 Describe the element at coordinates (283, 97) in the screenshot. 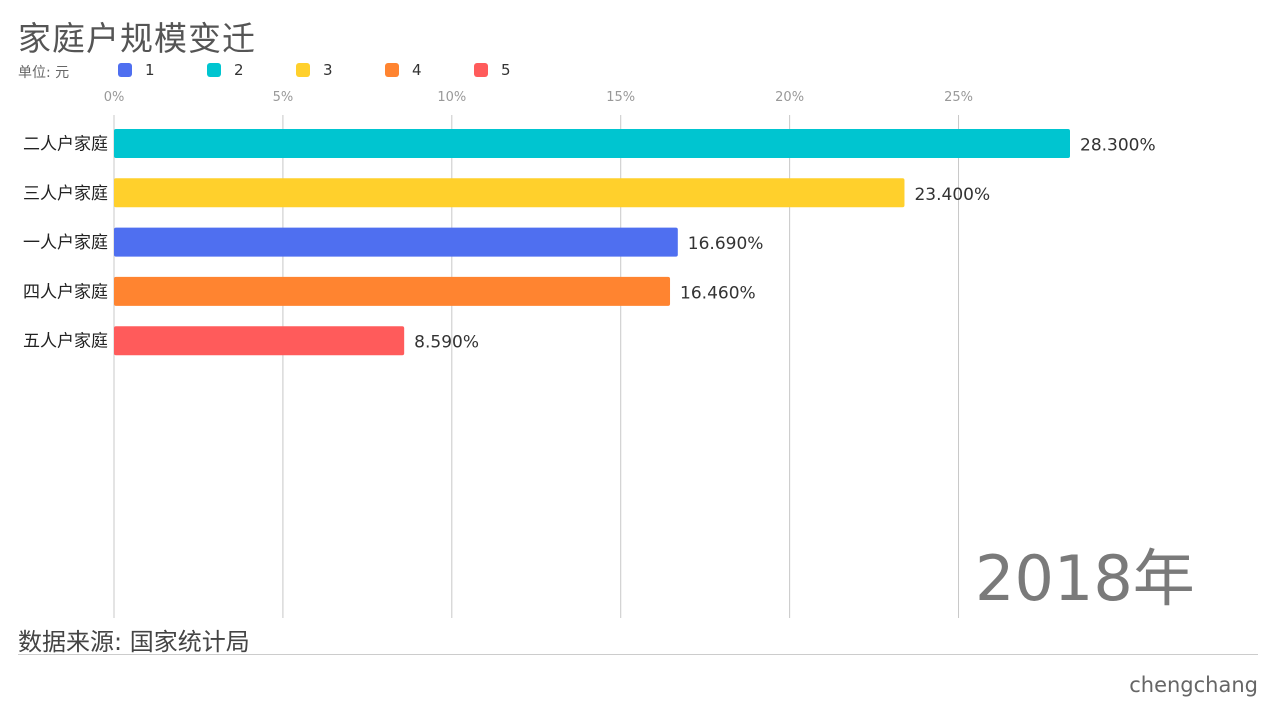

I see `x-tick-label-1: 5%` at that location.